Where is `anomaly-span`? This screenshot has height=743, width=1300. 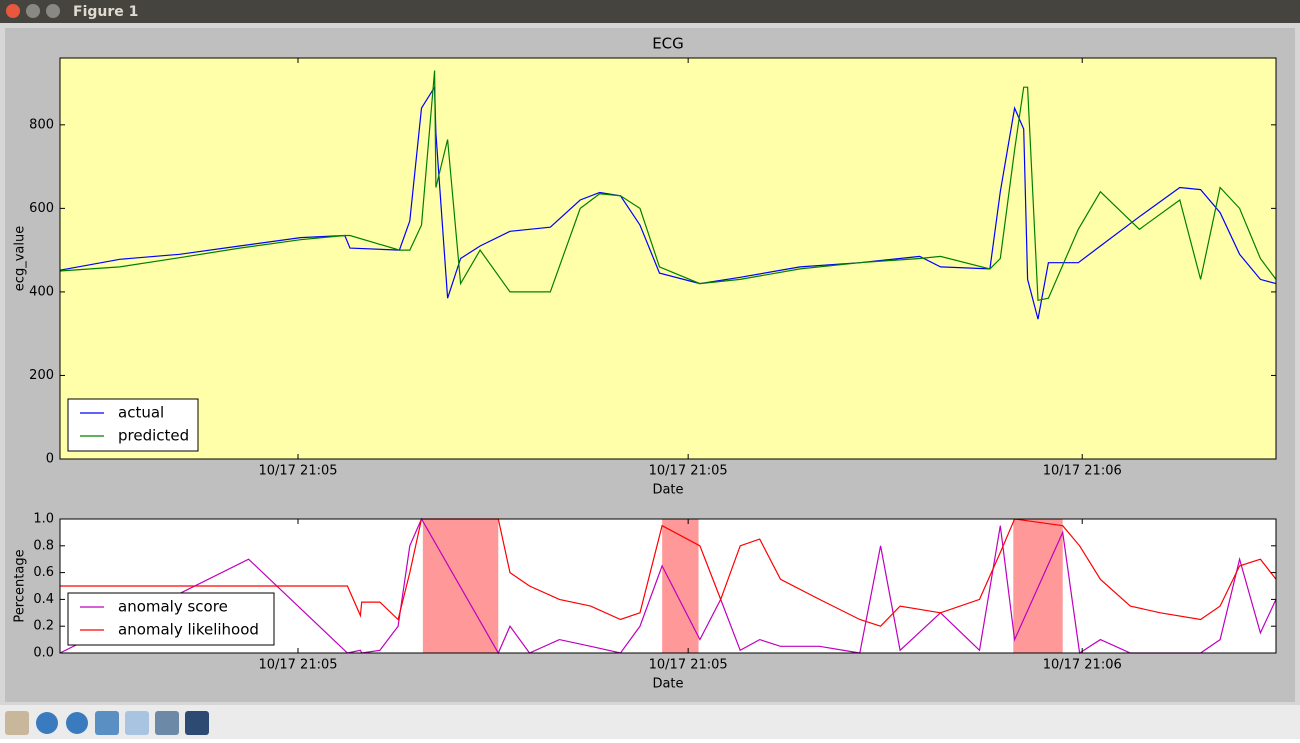
anomaly-span is located at coordinates (680, 586).